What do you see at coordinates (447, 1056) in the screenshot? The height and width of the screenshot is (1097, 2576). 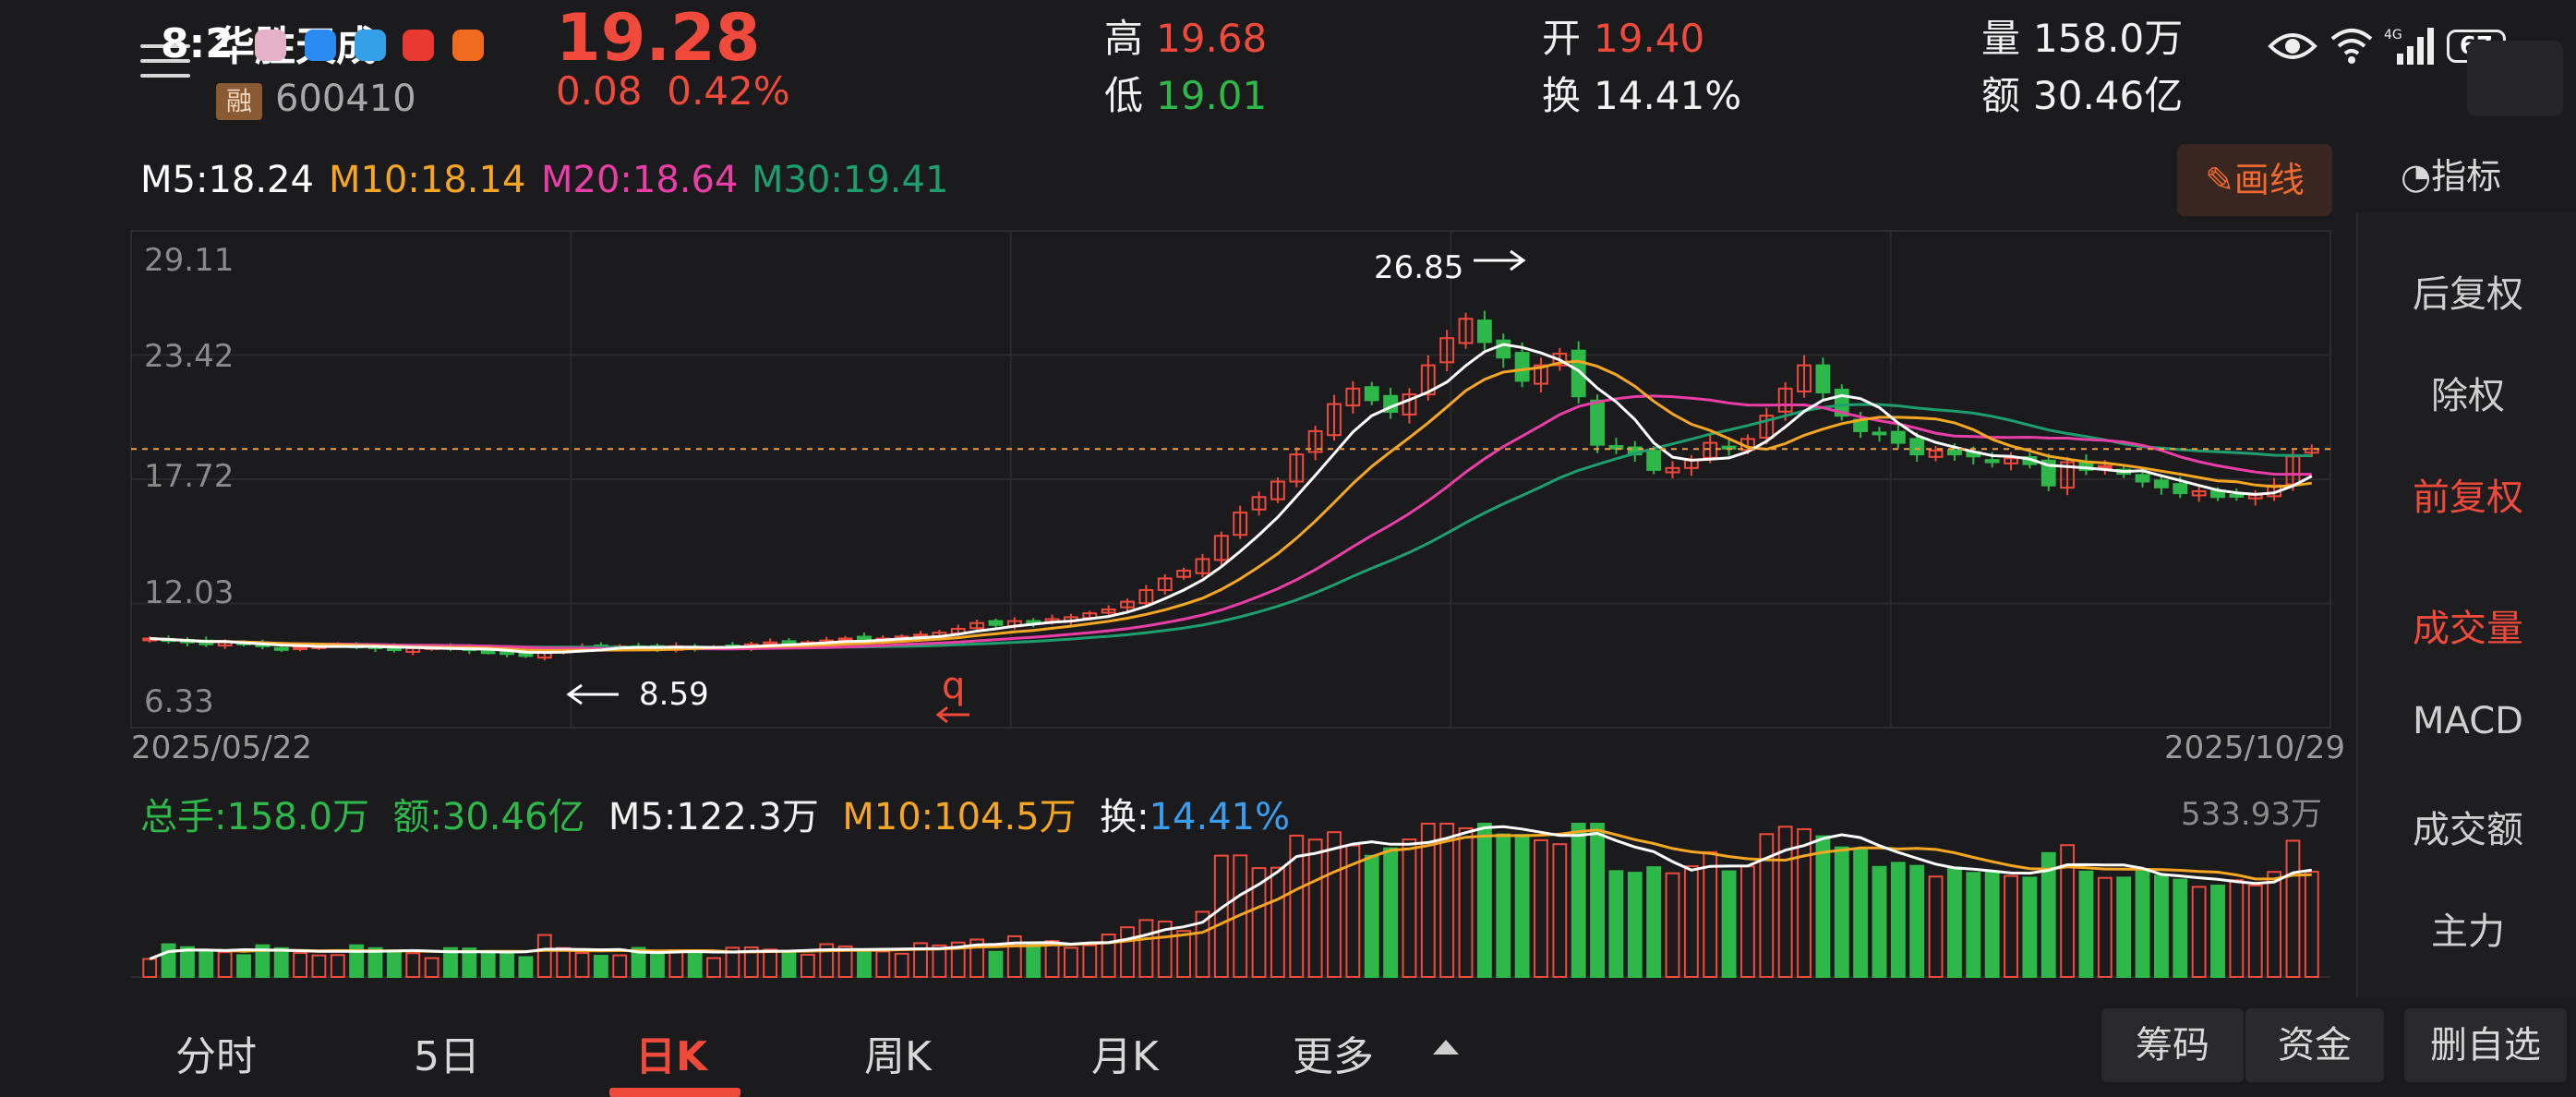 I see `tab-5day: 5日` at bounding box center [447, 1056].